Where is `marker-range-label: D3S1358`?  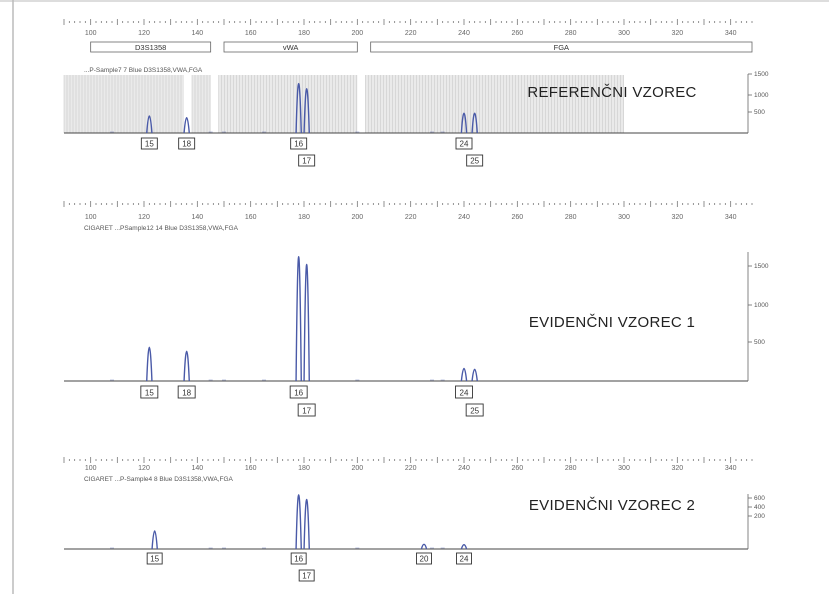 marker-range-label: D3S1358 is located at coordinates (150, 47).